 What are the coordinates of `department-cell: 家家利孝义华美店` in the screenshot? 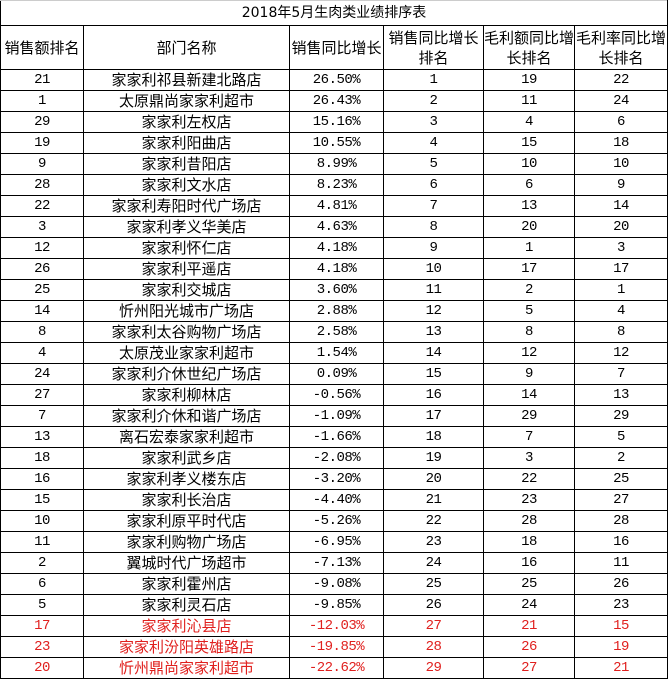 It's located at (186, 227).